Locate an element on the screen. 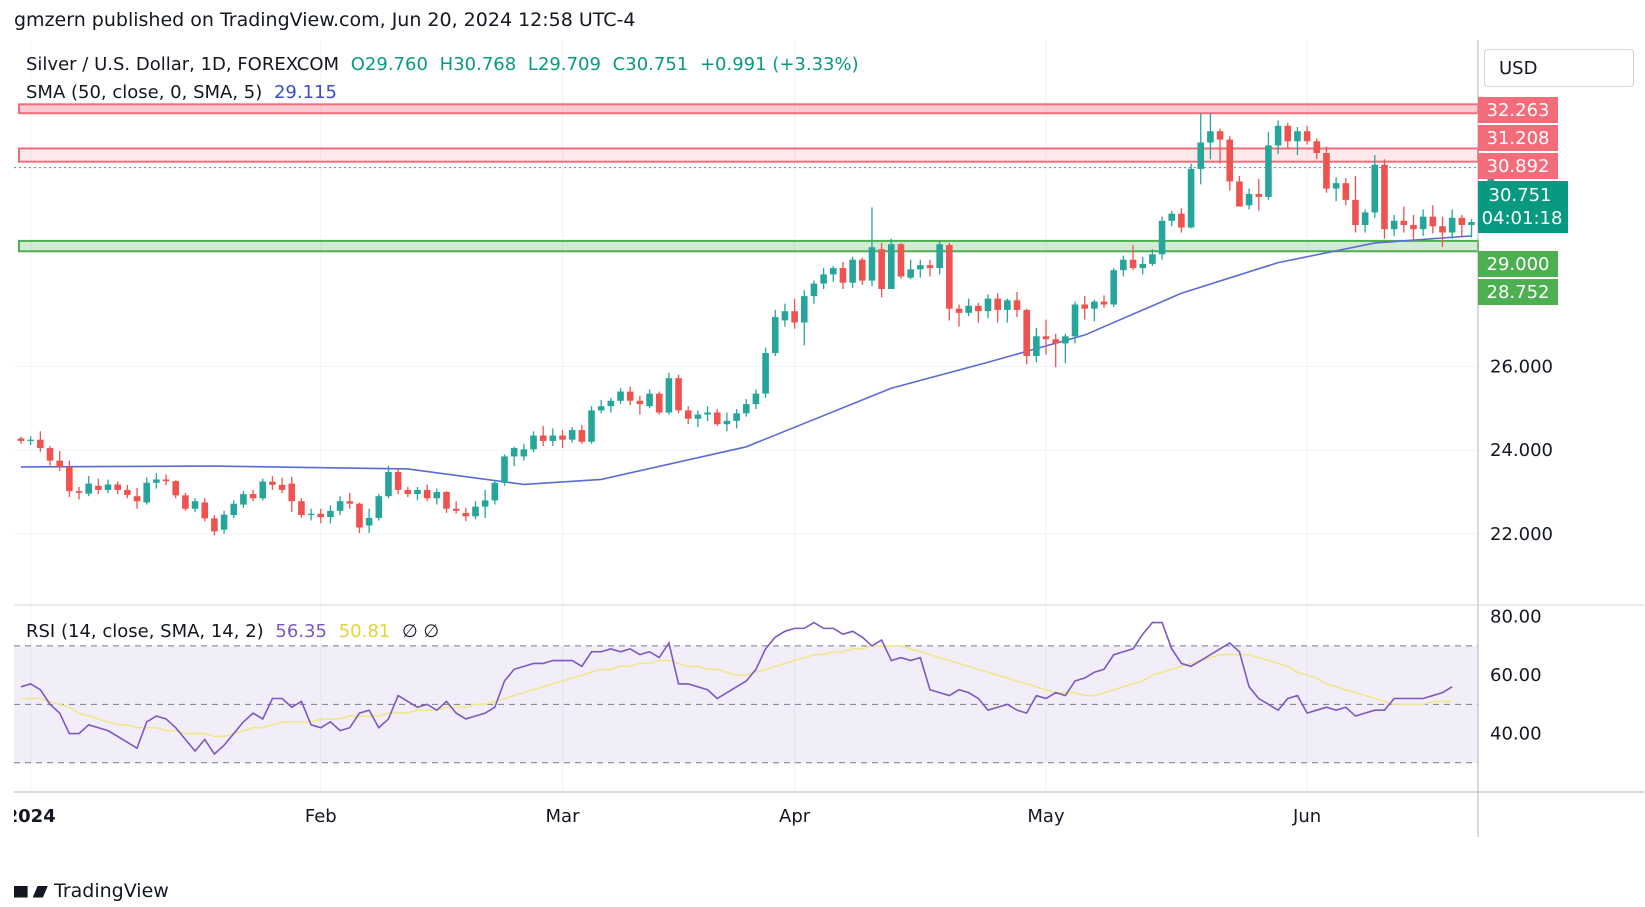 The height and width of the screenshot is (907, 1645). sma-legend: SMA (50, close, 0, SMA, 5) 29.115 is located at coordinates (184, 92).